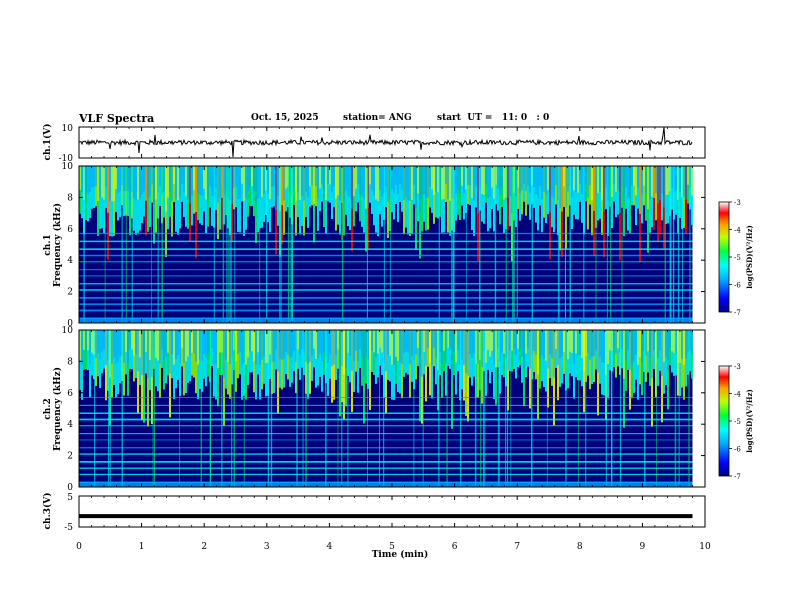 The height and width of the screenshot is (612, 792). What do you see at coordinates (735, 422) in the screenshot?
I see `ch2-colorbar-ticks: -3 -4 -5 -6 -7` at bounding box center [735, 422].